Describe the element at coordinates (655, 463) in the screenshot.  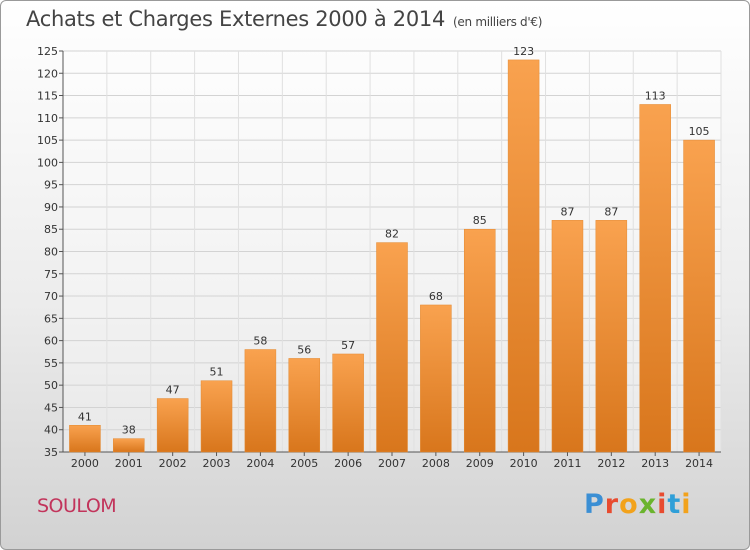
I see `x-tick-label: 2013` at that location.